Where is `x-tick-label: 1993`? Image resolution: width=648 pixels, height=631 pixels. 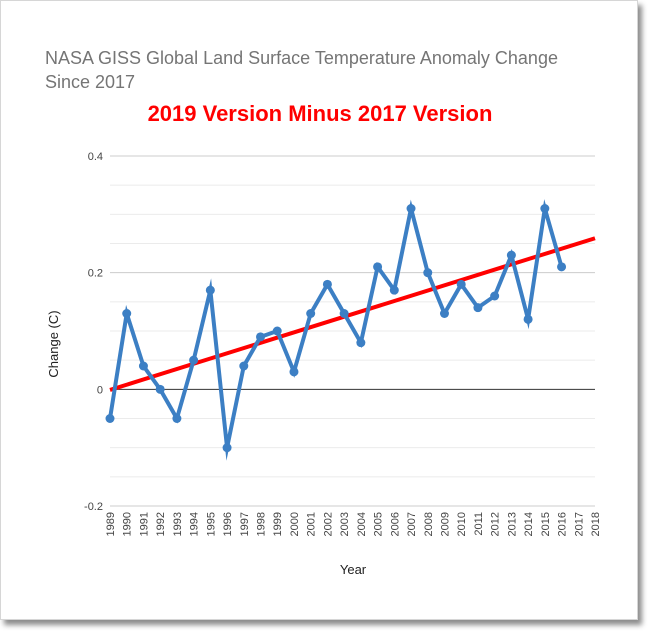 x-tick-label: 1993 is located at coordinates (178, 524).